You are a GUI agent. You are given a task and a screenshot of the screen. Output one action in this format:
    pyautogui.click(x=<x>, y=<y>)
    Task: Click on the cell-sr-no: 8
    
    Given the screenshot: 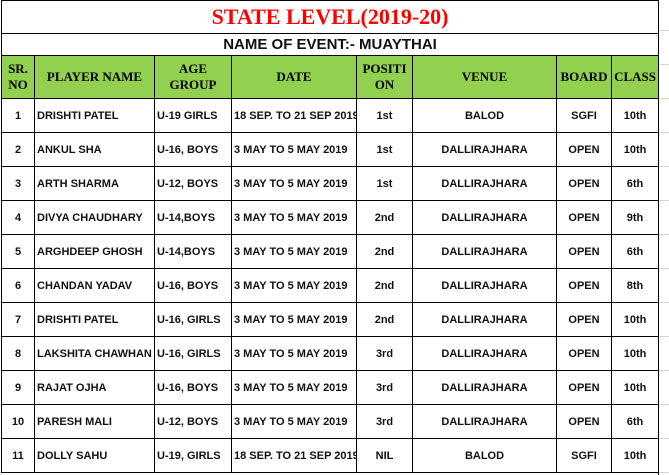 What is the action you would take?
    pyautogui.click(x=18, y=353)
    